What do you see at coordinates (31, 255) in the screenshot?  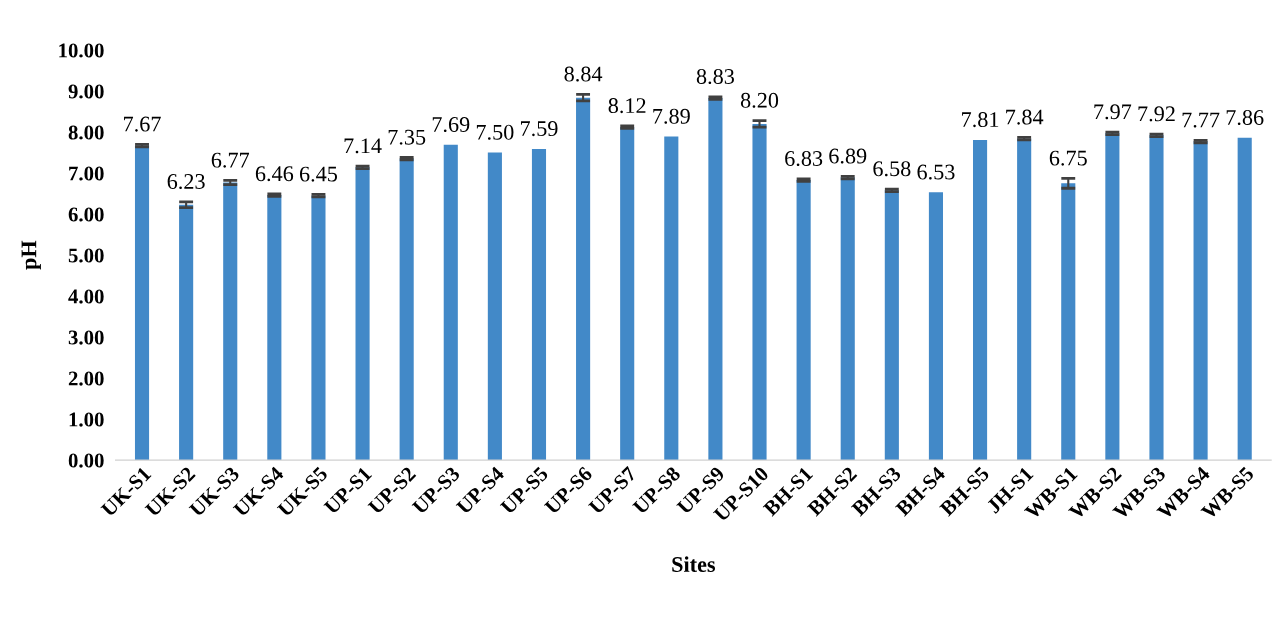 I see `y-axis-title: pH` at bounding box center [31, 255].